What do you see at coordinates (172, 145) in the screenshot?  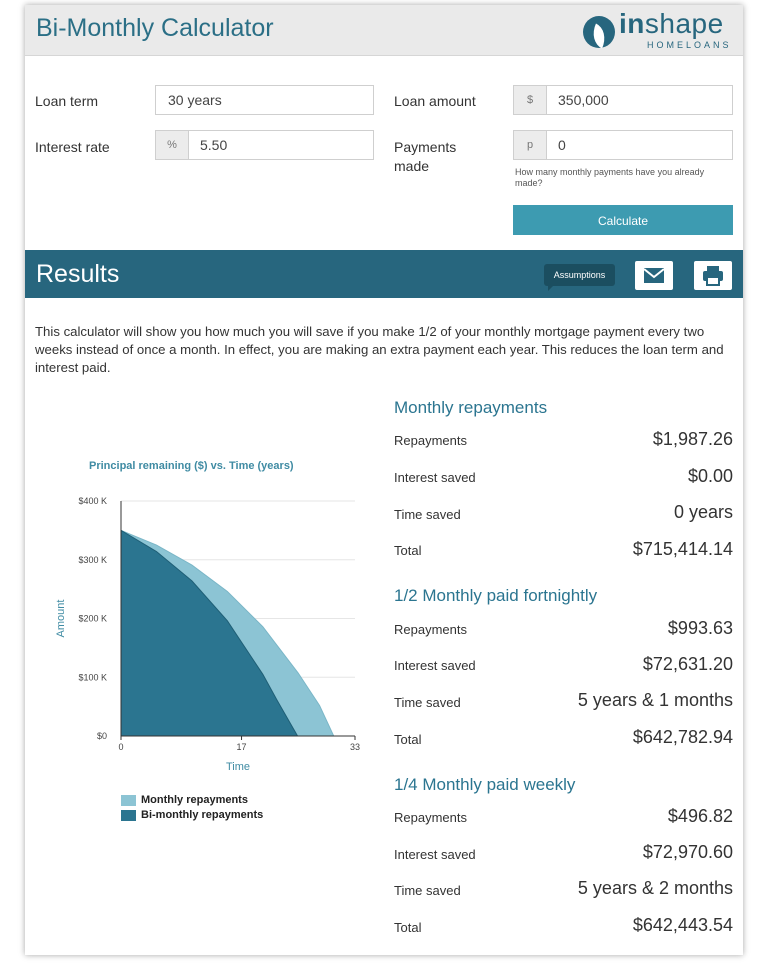 I see `percent-prefix: %` at bounding box center [172, 145].